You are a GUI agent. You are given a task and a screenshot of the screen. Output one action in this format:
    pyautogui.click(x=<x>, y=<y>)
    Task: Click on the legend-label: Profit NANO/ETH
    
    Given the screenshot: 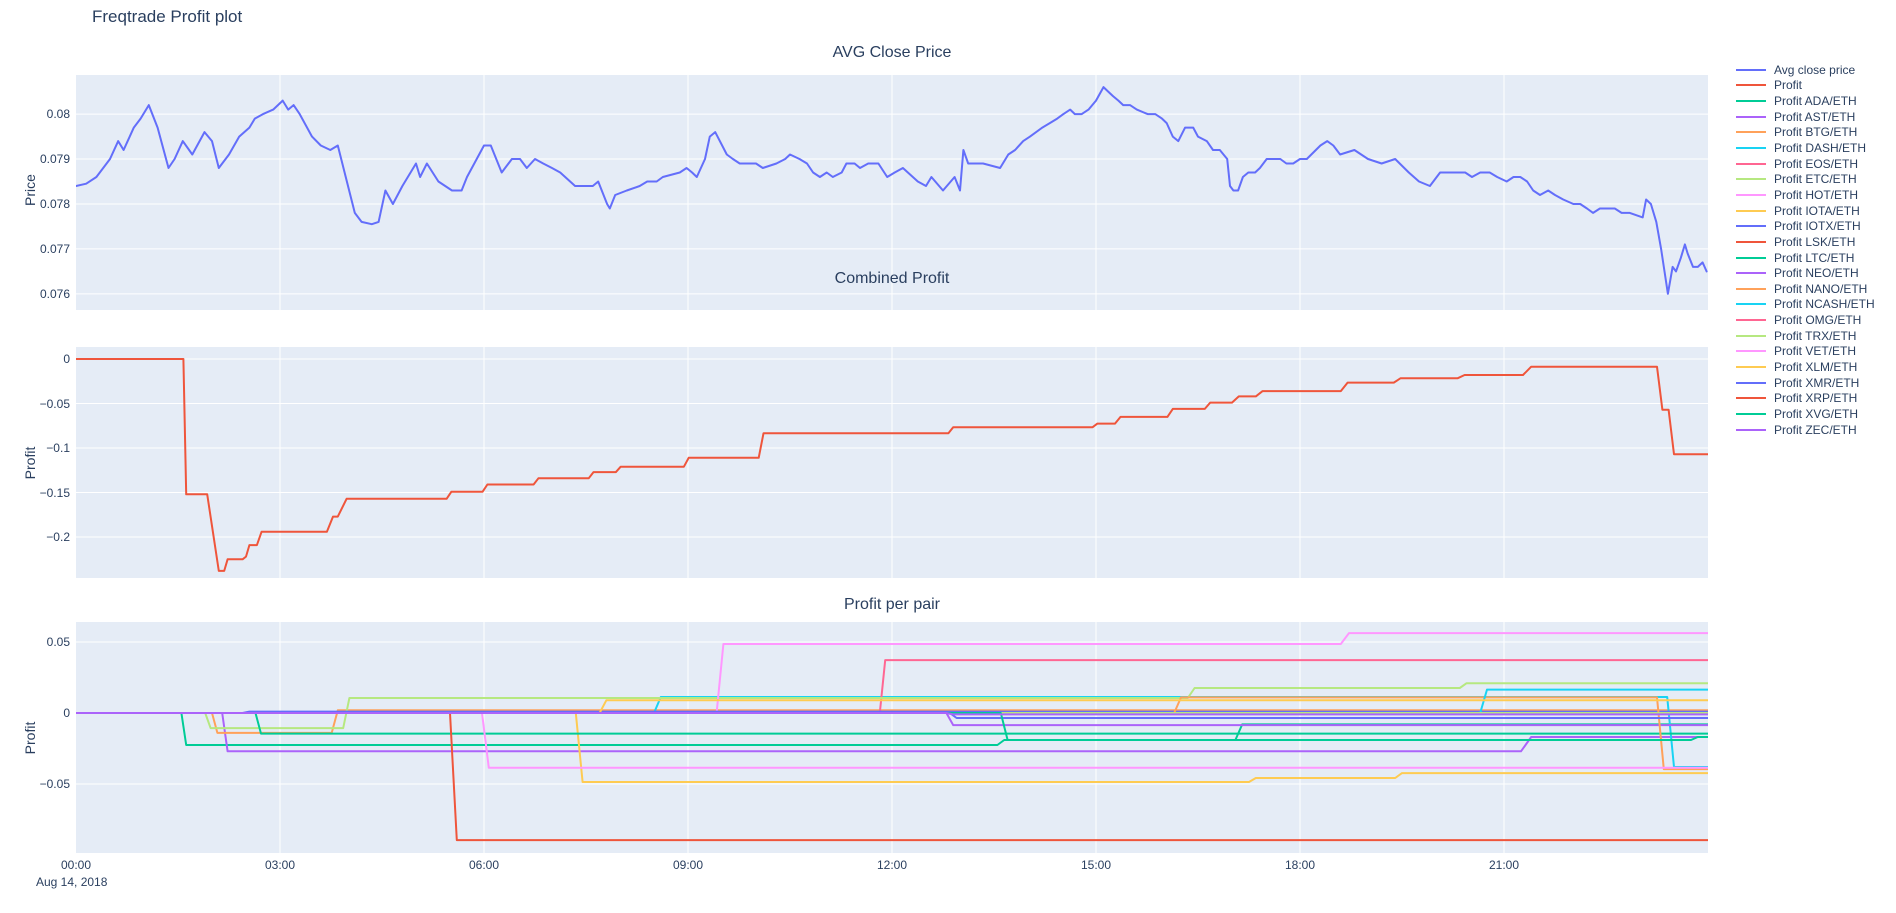 What is the action you would take?
    pyautogui.click(x=1821, y=288)
    